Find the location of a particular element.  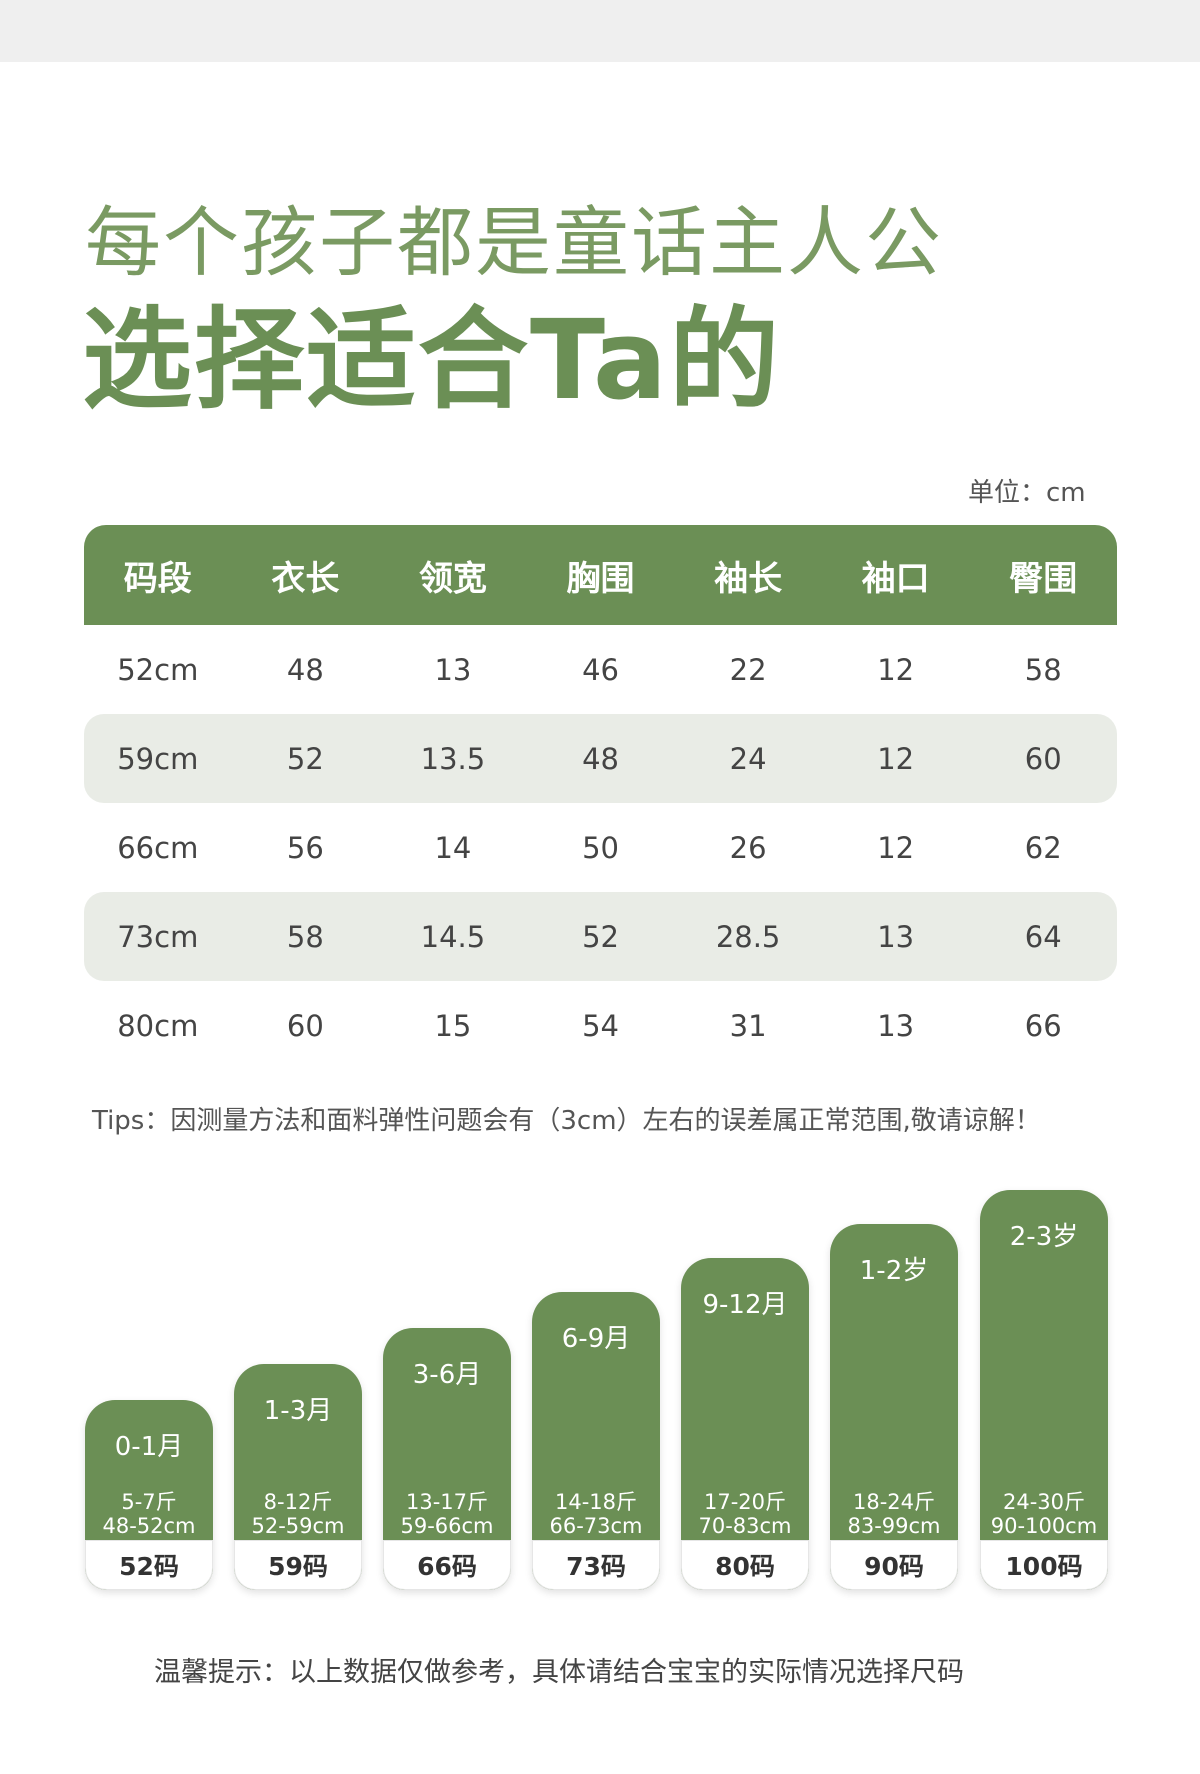

table-cell: 66 is located at coordinates (1043, 1025).